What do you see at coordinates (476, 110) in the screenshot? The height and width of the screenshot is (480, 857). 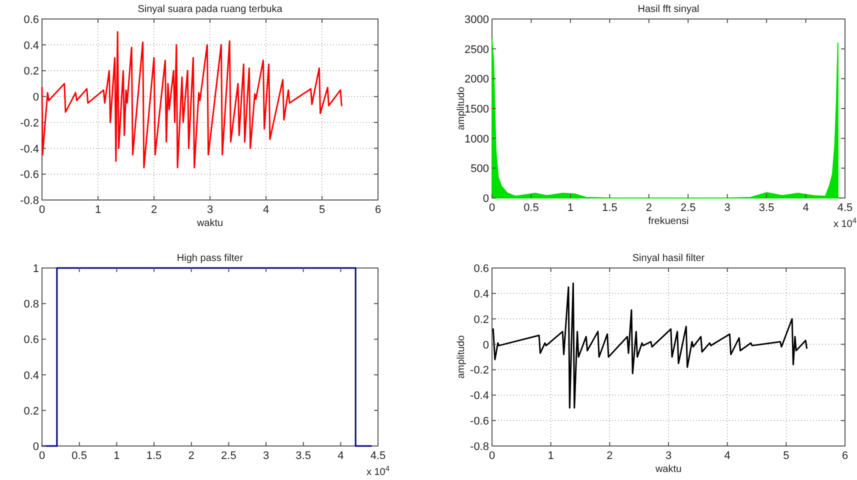 I see `y-tick-label: 1500` at bounding box center [476, 110].